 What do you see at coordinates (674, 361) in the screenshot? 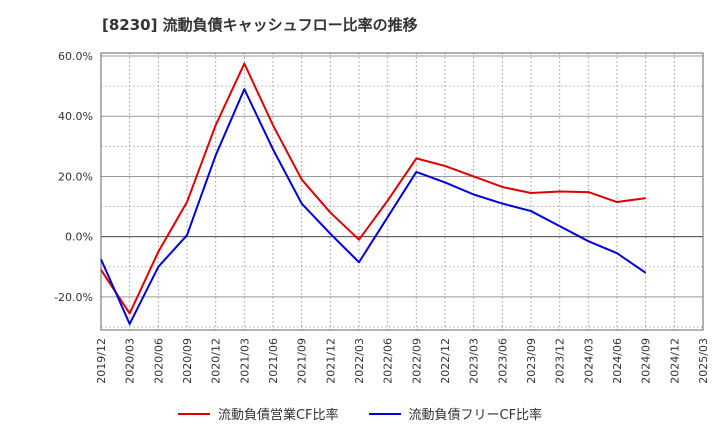
I see `x-tick-label: 2024/12` at bounding box center [674, 361].